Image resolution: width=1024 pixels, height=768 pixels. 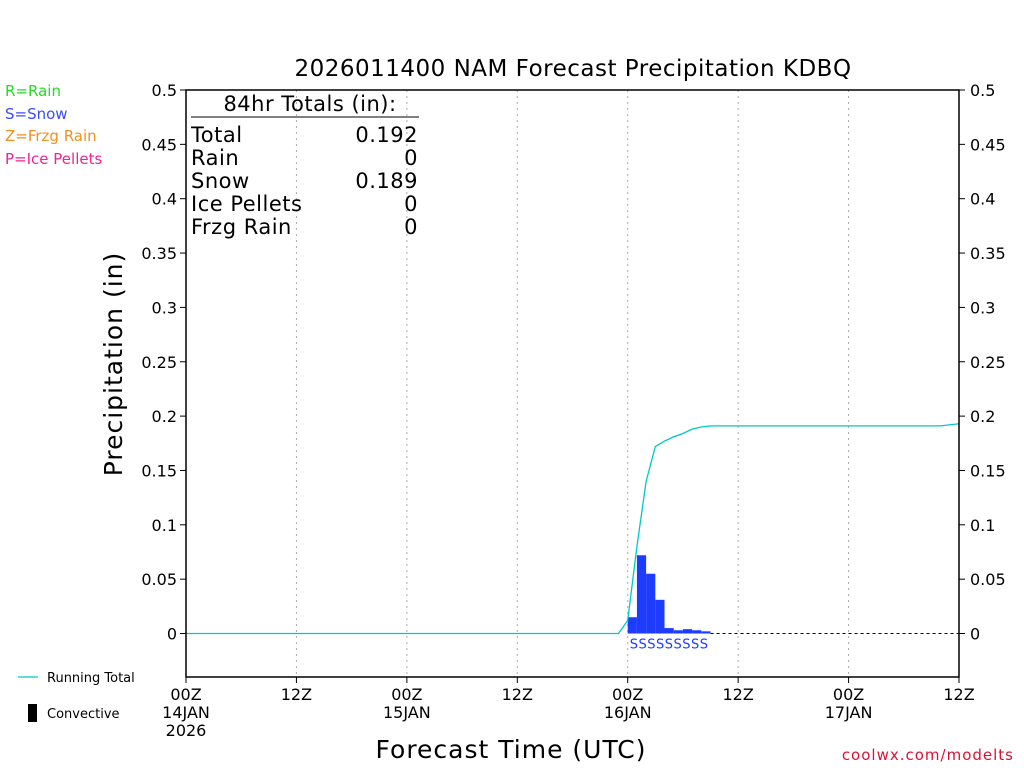 What do you see at coordinates (849, 712) in the screenshot?
I see `x-tick-label: 17JAN` at bounding box center [849, 712].